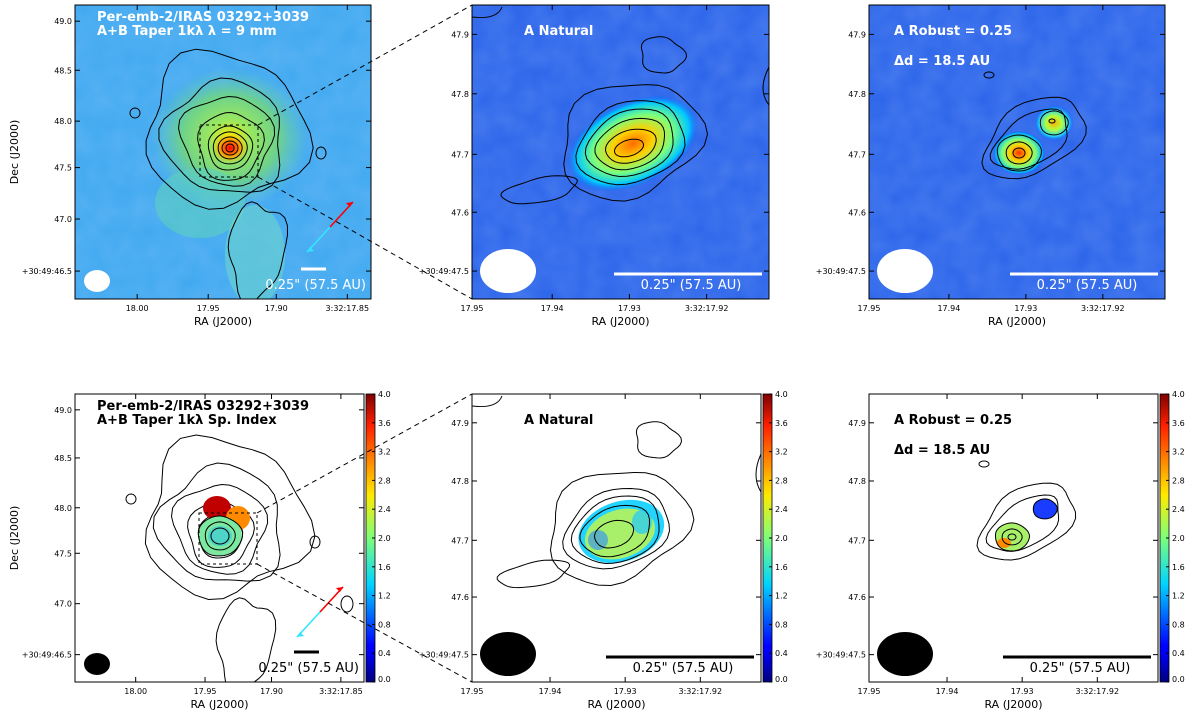 The height and width of the screenshot is (713, 1193). What do you see at coordinates (1178, 423) in the screenshot?
I see `colorbar-tick-label: 3.6` at bounding box center [1178, 423].